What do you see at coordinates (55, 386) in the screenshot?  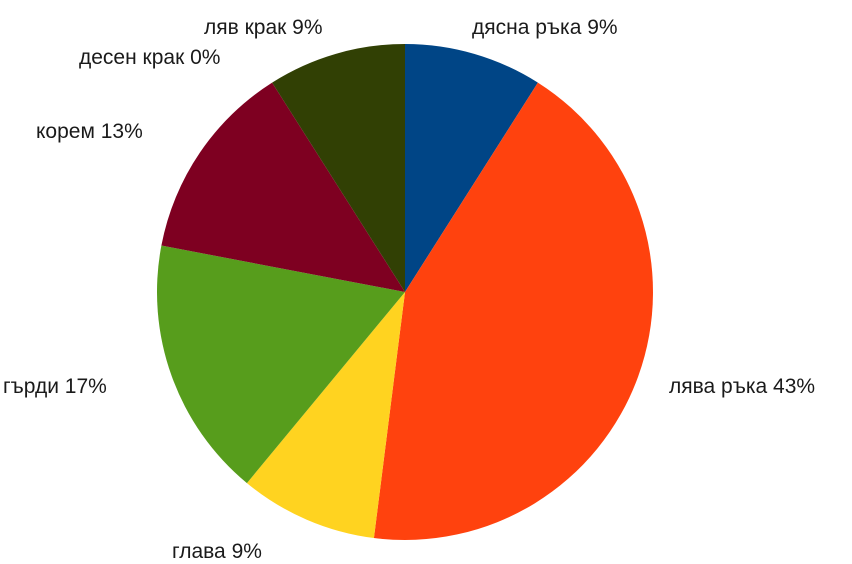 I see `label-gardi: гърди 17%` at bounding box center [55, 386].